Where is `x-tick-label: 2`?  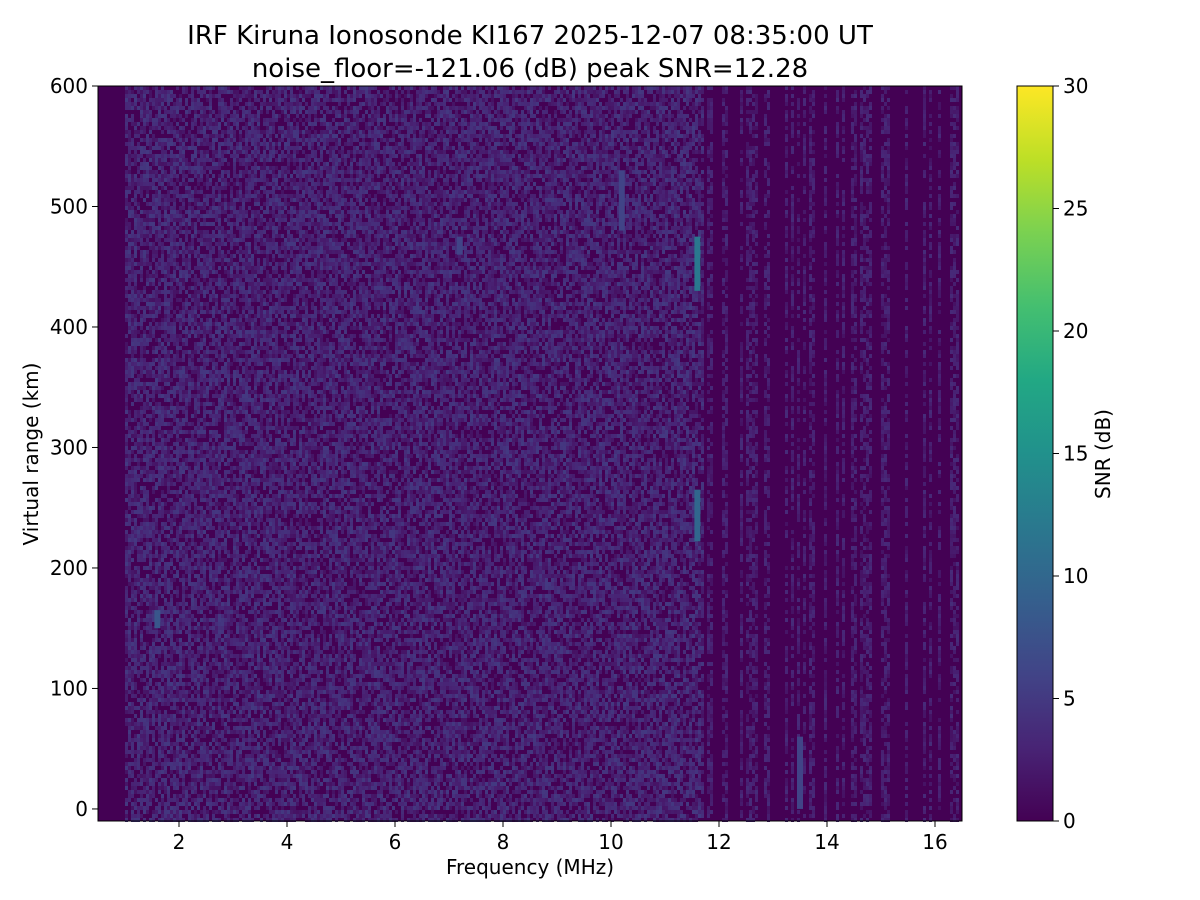 x-tick-label: 2 is located at coordinates (179, 842).